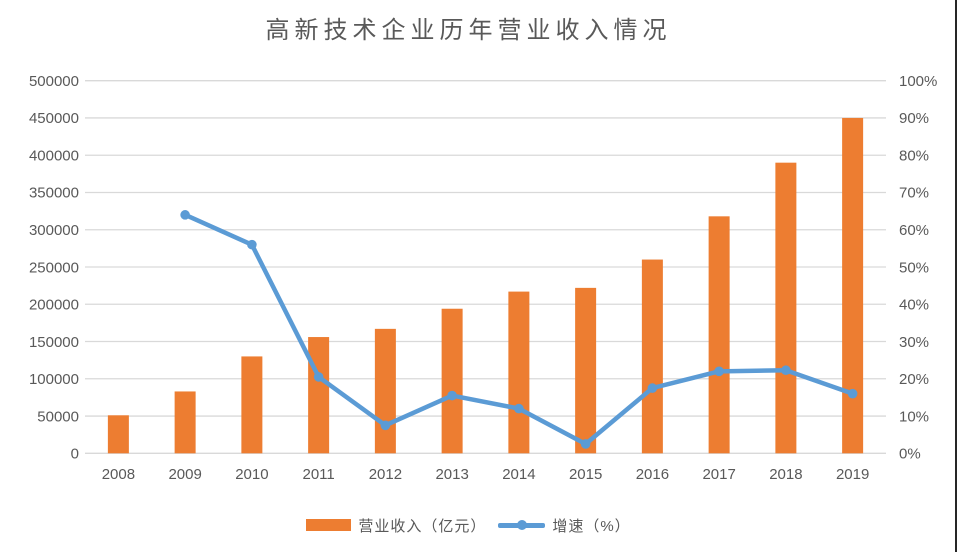 This screenshot has width=957, height=552. Describe the element at coordinates (918, 81) in the screenshot. I see `y-axis-right-label: 100%` at that location.